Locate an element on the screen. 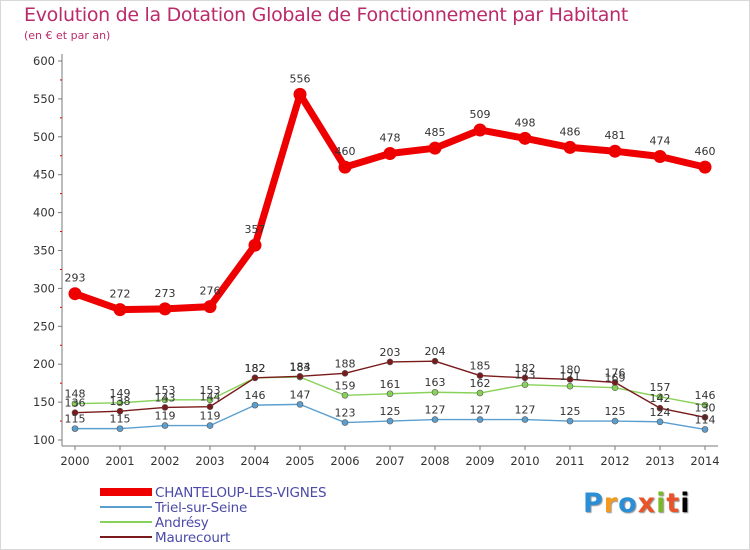 This screenshot has height=550, width=750. data-label: 136 is located at coordinates (75, 403).